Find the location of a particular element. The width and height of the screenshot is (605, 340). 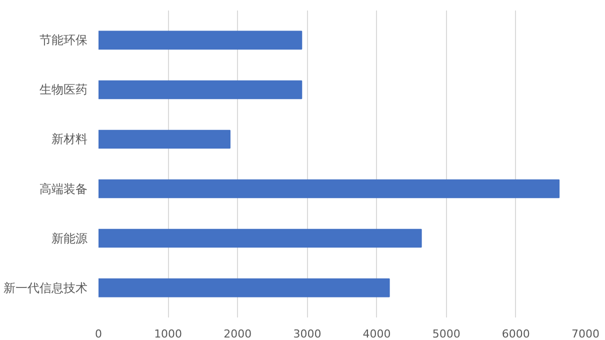

x-tick-label: 6000 is located at coordinates (516, 334).